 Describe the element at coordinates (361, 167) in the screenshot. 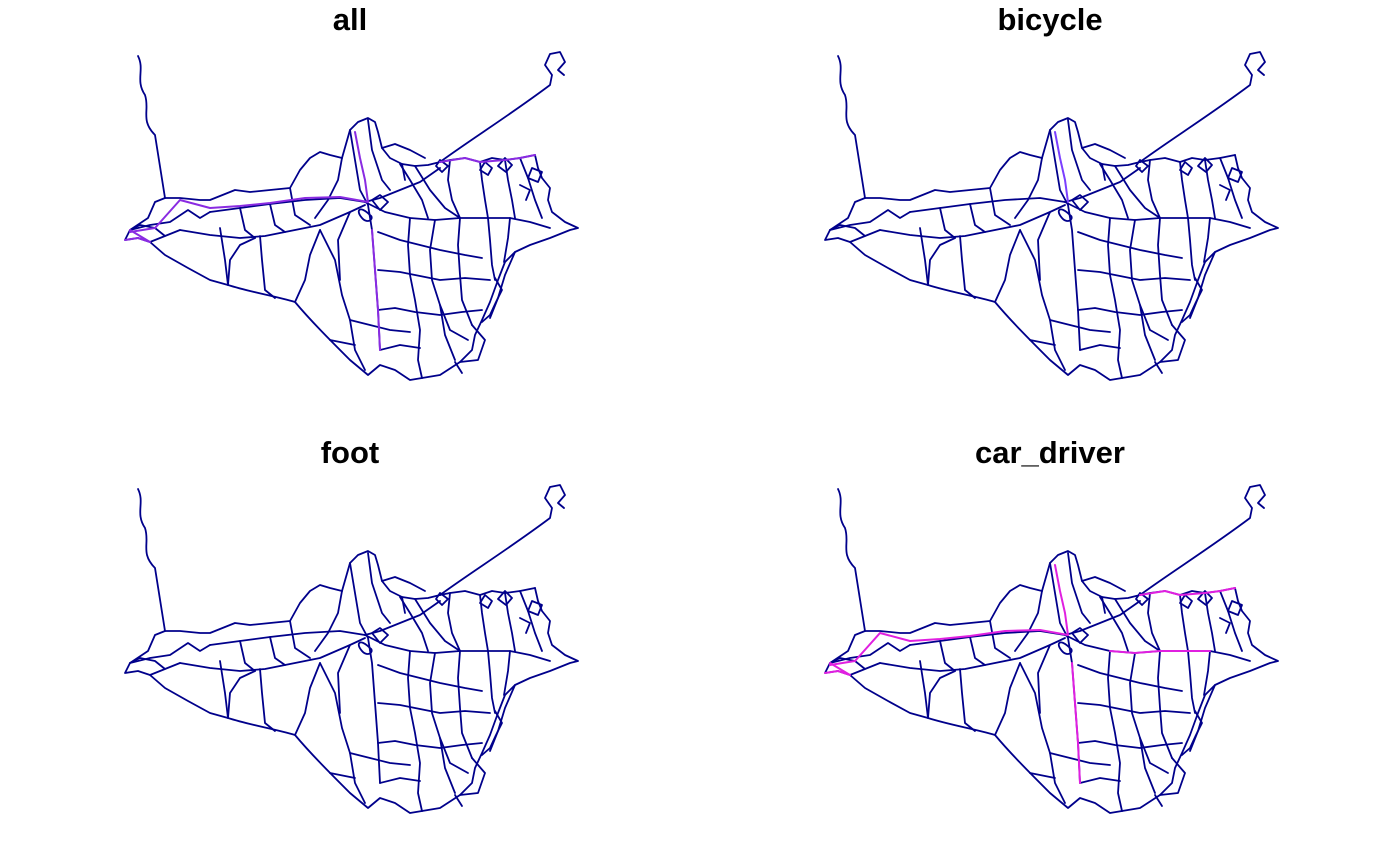

I see `flow-route-north-spur` at that location.